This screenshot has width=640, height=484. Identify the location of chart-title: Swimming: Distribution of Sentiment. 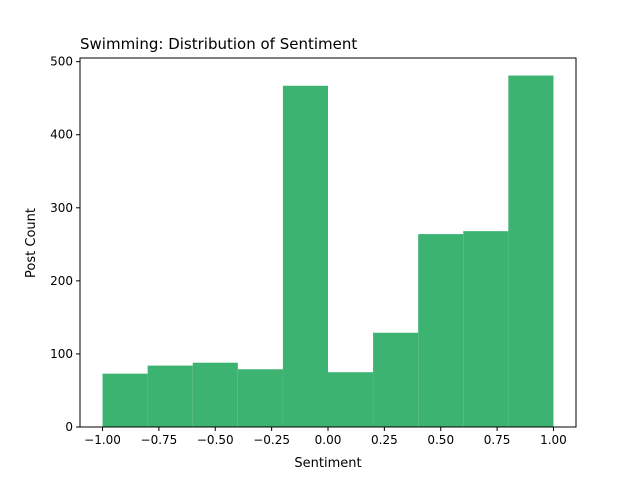
(218, 44).